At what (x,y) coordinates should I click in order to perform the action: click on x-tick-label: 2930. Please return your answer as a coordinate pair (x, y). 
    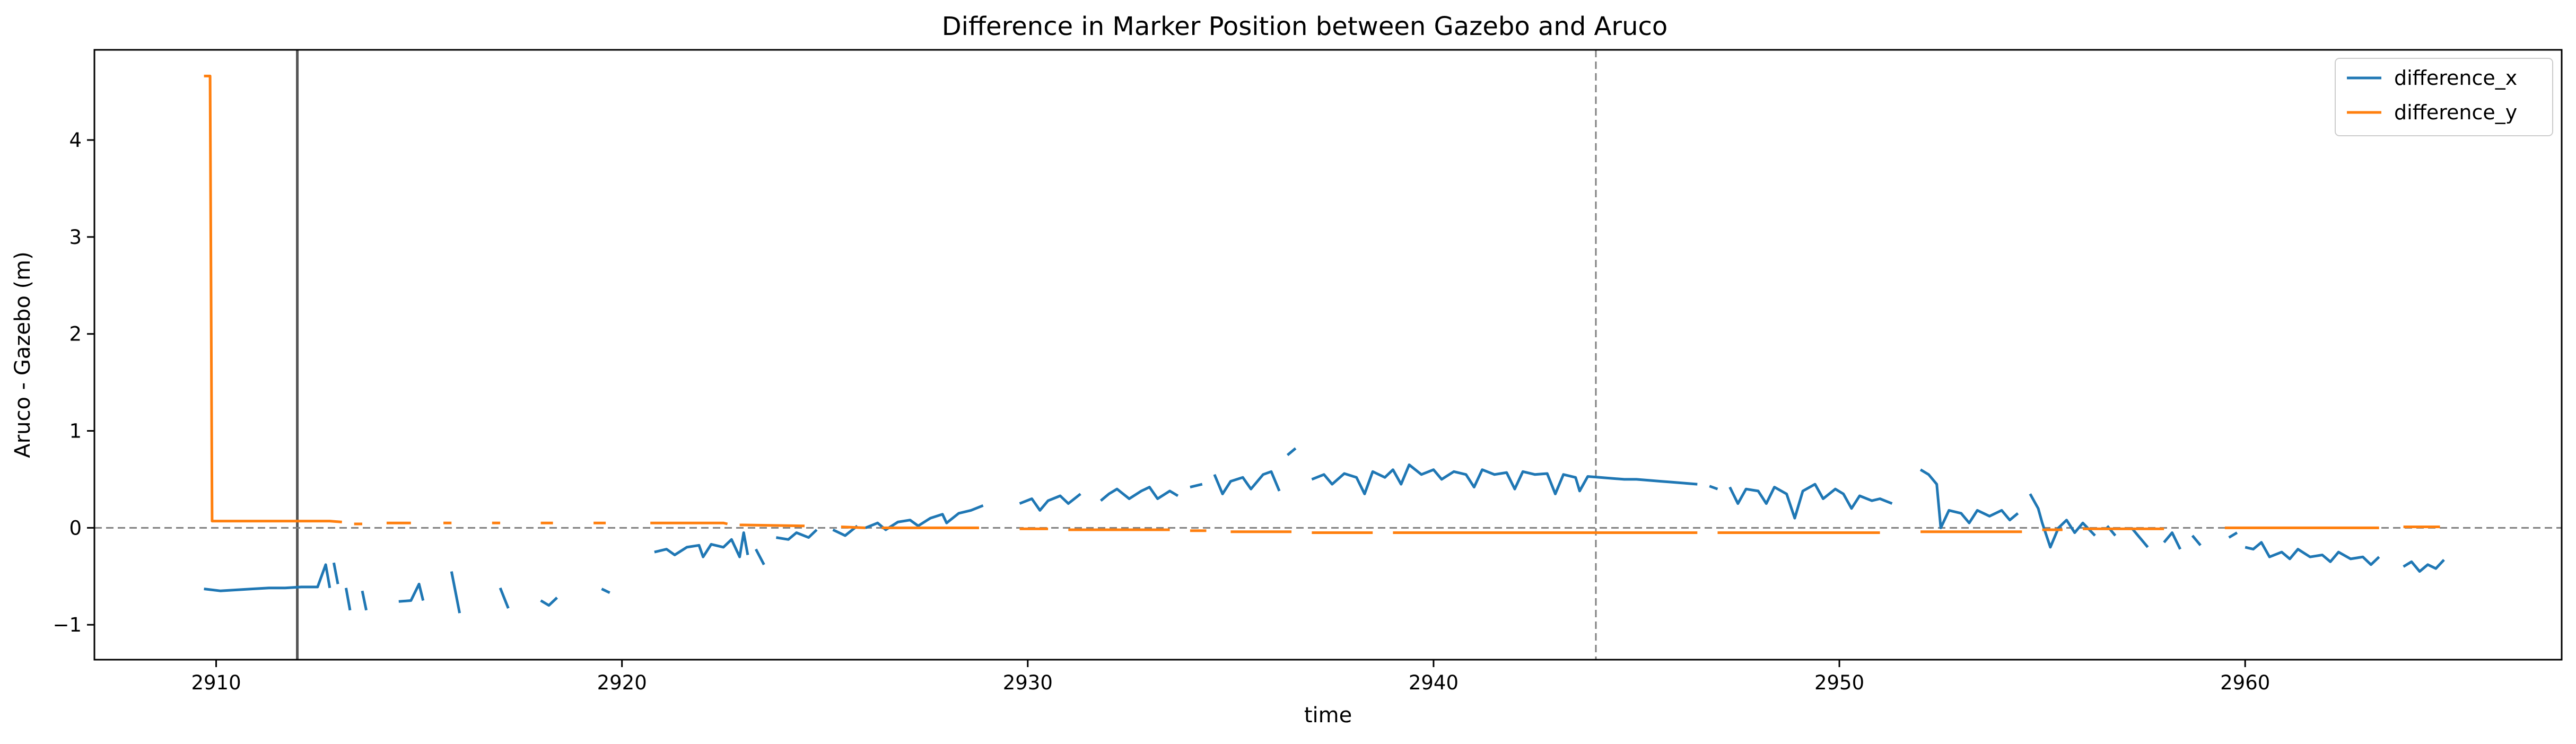
    Looking at the image, I should click on (1028, 682).